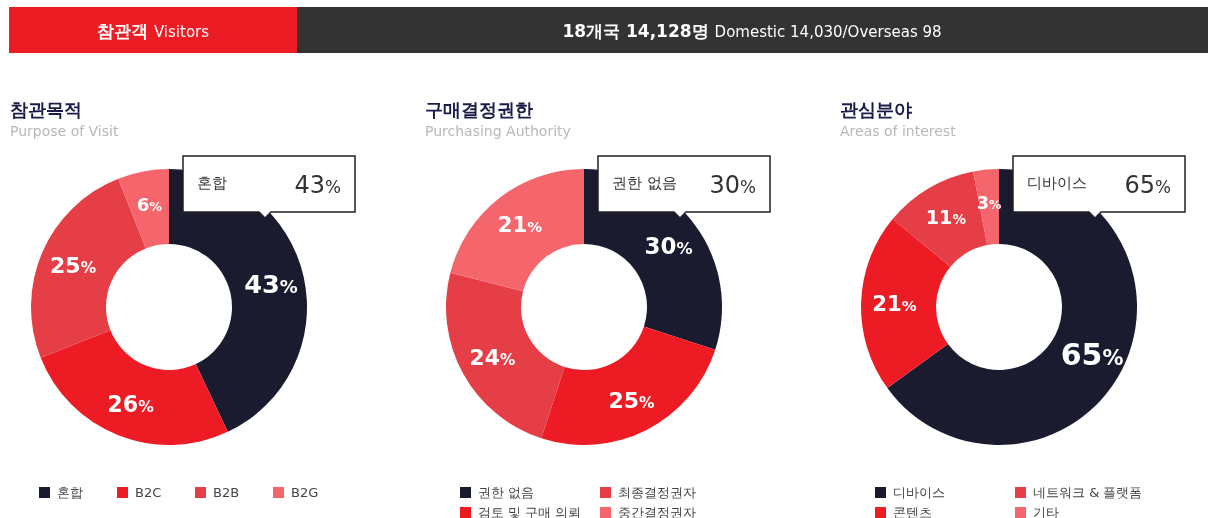  Describe the element at coordinates (657, 492) in the screenshot. I see `legend-label: 최종결정권자` at that location.